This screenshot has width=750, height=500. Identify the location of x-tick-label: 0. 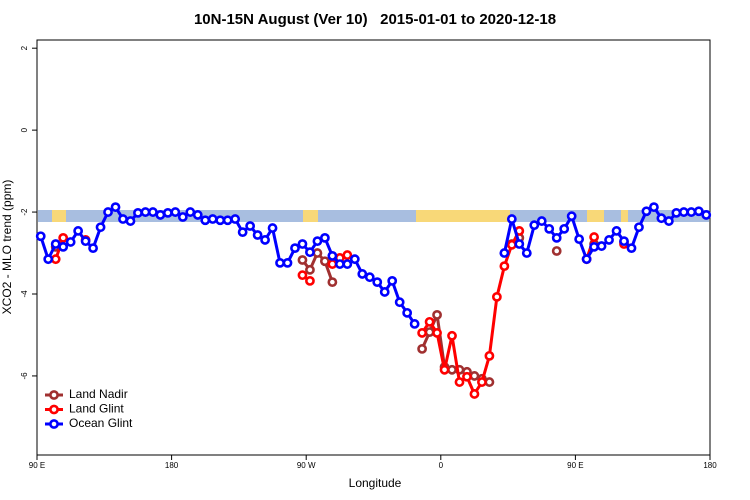
(441, 465).